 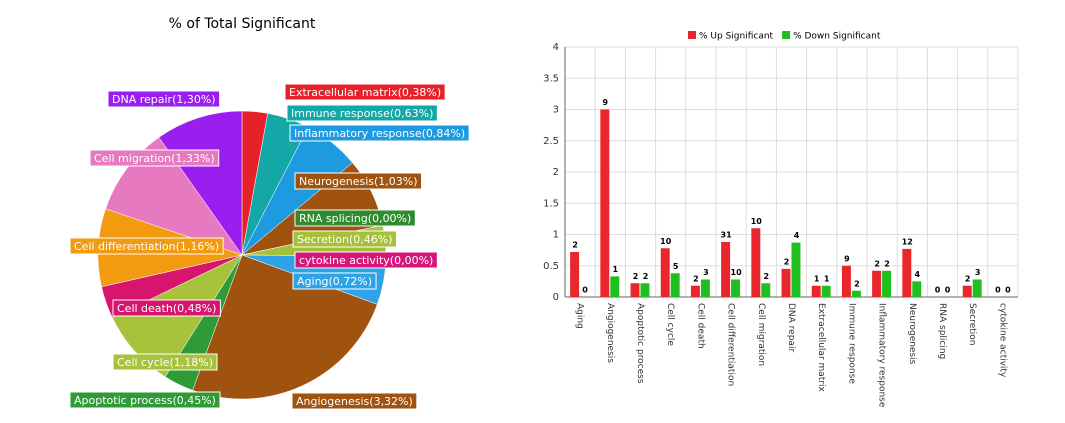 I want to click on x-tick-label: Cell cycle, so click(x=670, y=324).